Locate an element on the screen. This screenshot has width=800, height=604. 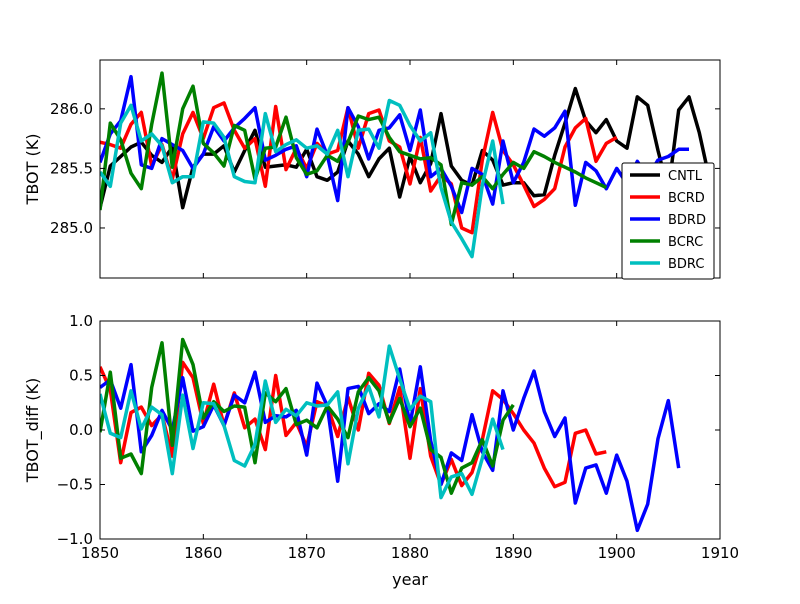
legend-label-bcrc: BCRC is located at coordinates (685, 242).